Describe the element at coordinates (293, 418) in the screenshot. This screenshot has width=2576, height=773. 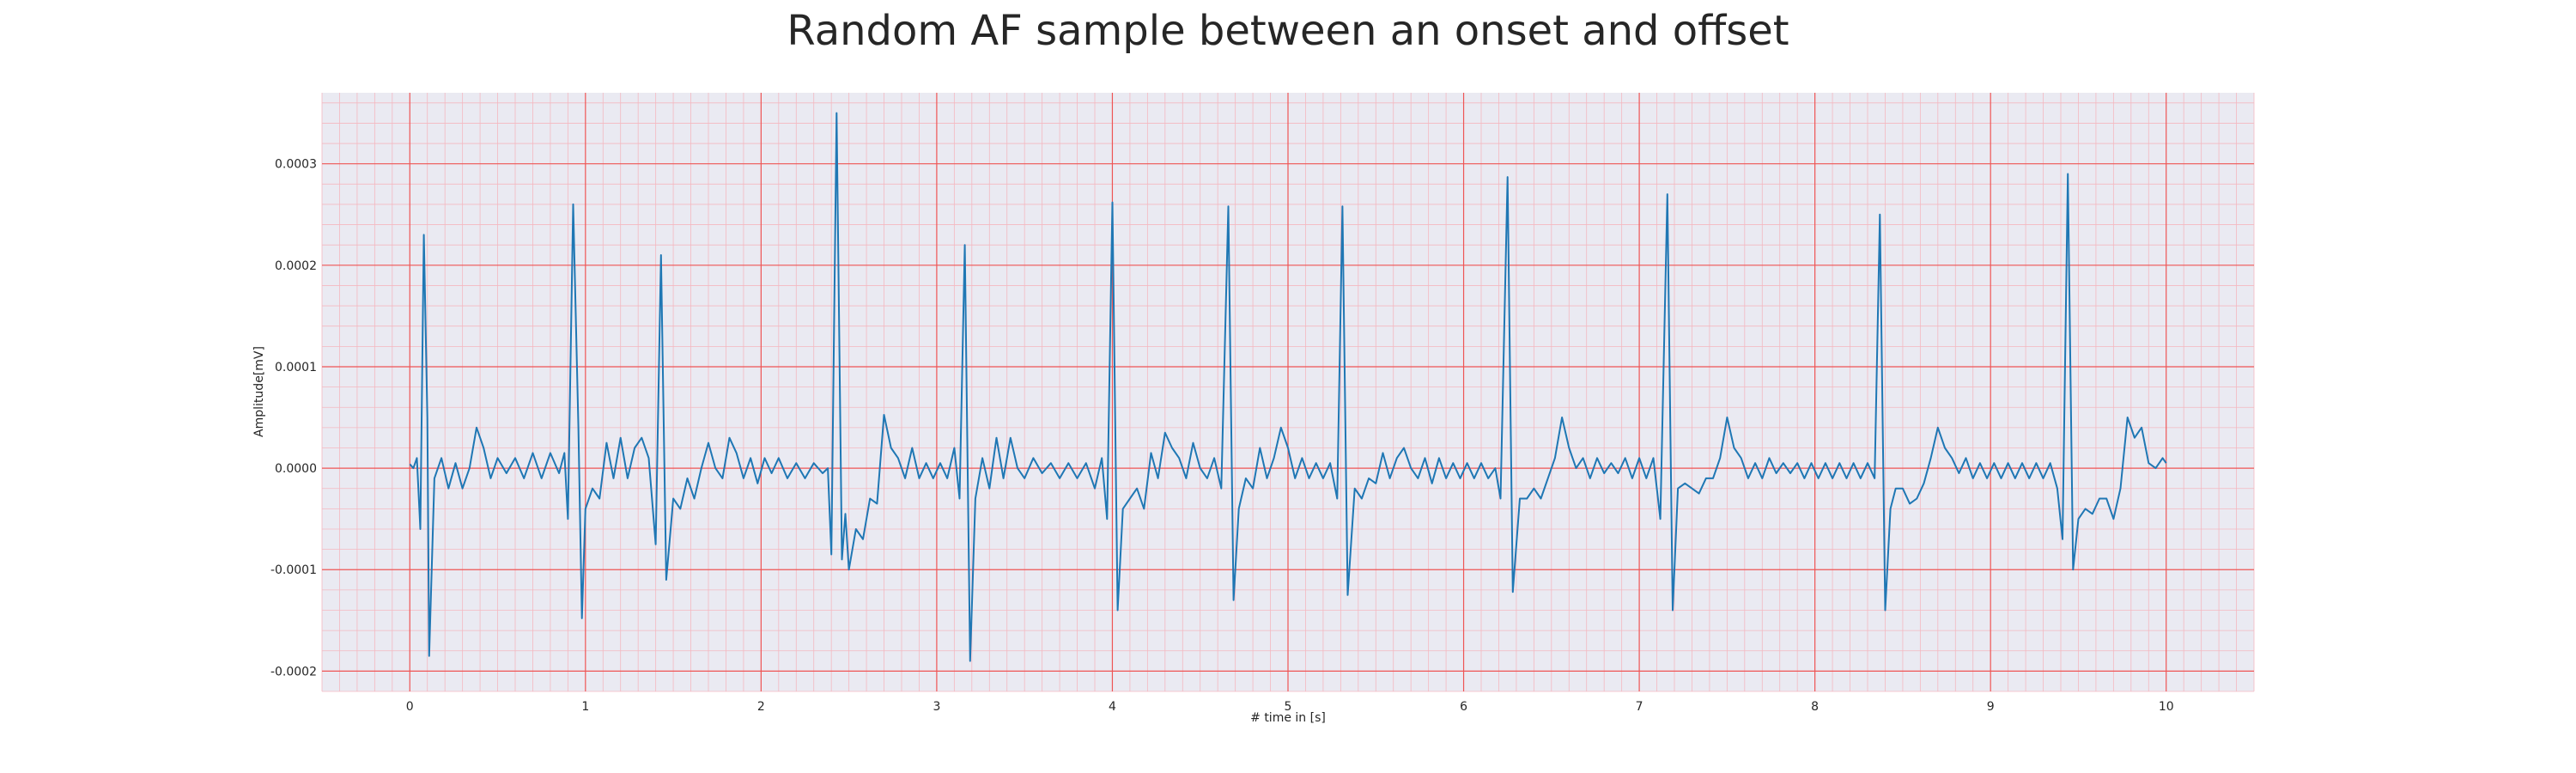
I see `y-axis-ticks: -0.0002 -0.0001 0.0000 0.0001 0.0002 0.0003` at that location.